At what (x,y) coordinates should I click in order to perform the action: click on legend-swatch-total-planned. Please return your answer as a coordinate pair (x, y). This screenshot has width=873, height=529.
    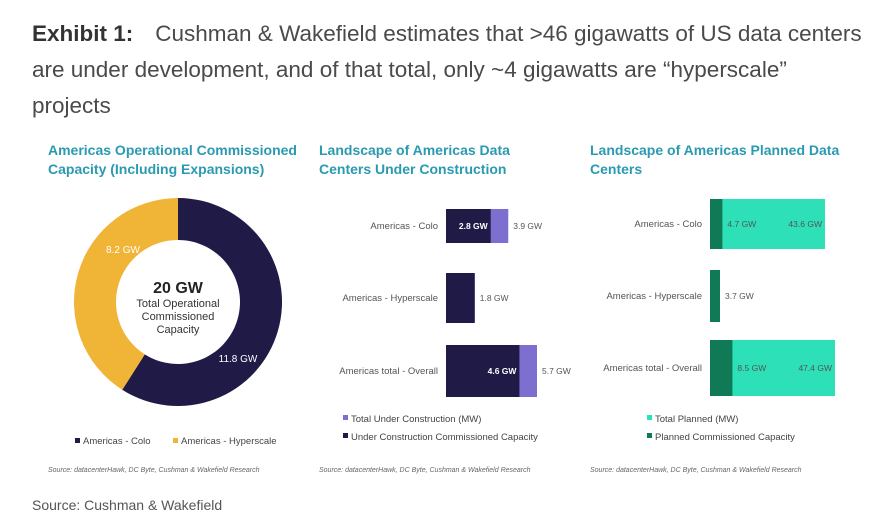
    Looking at the image, I should click on (649, 417).